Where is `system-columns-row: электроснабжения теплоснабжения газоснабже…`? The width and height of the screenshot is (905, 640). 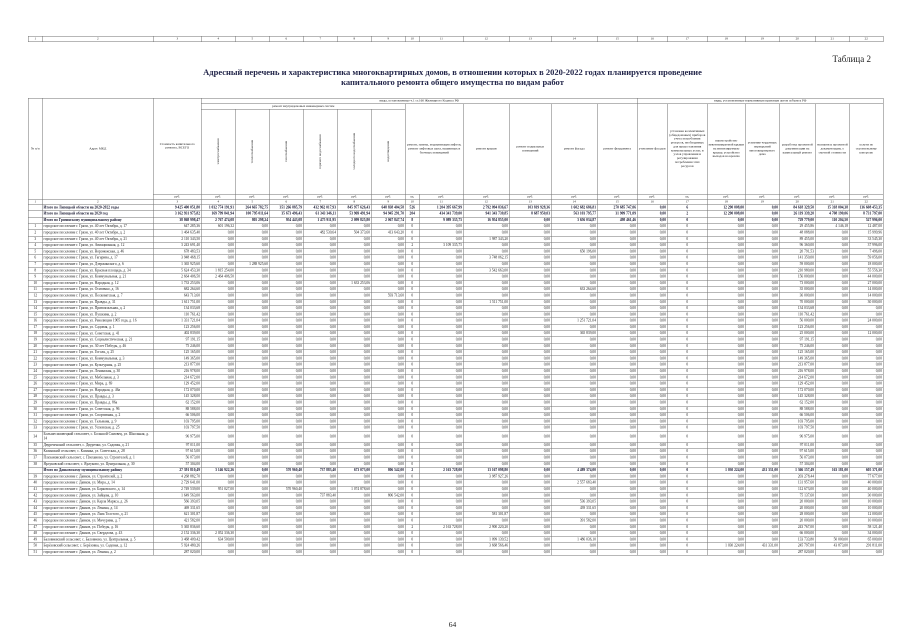
system-columns-row: электроснабжения теплоснабжения газоснабже… is located at coordinates (455, 151).